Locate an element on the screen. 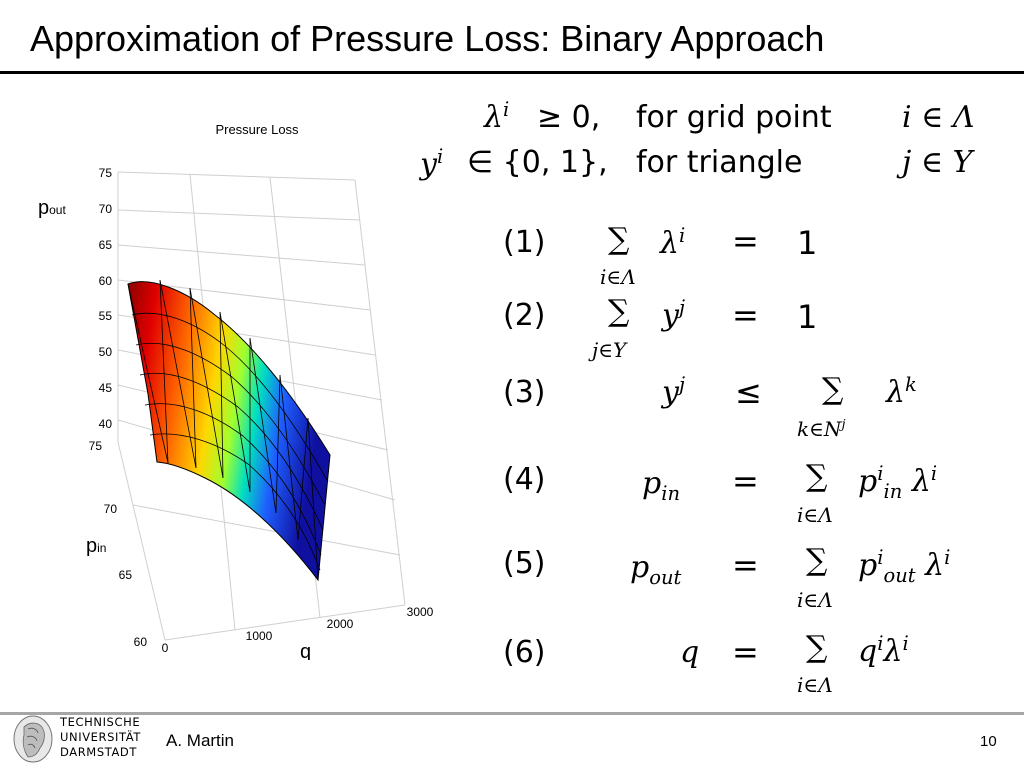 This screenshot has width=1024, height=768. equation-6-sum-icon: ∑ is located at coordinates (817, 647).